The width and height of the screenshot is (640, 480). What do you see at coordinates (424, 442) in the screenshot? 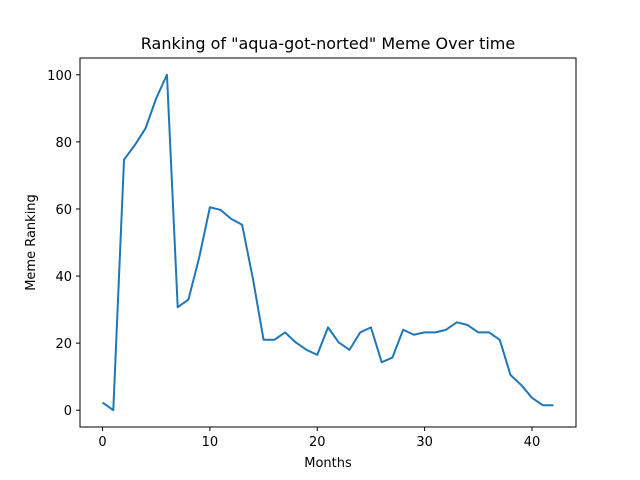
I see `x-tick-label: 30` at bounding box center [424, 442].